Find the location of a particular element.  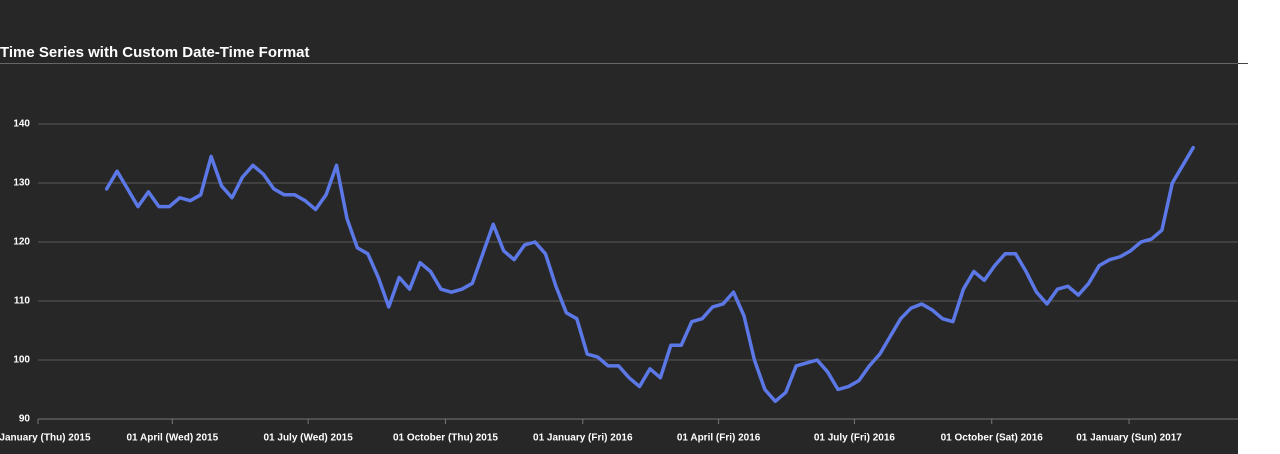

y-tick-label: 120 is located at coordinates (21, 242).